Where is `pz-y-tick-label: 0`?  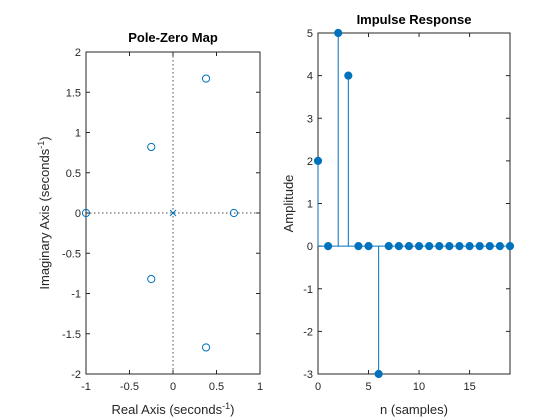 pz-y-tick-label: 0 is located at coordinates (78, 214).